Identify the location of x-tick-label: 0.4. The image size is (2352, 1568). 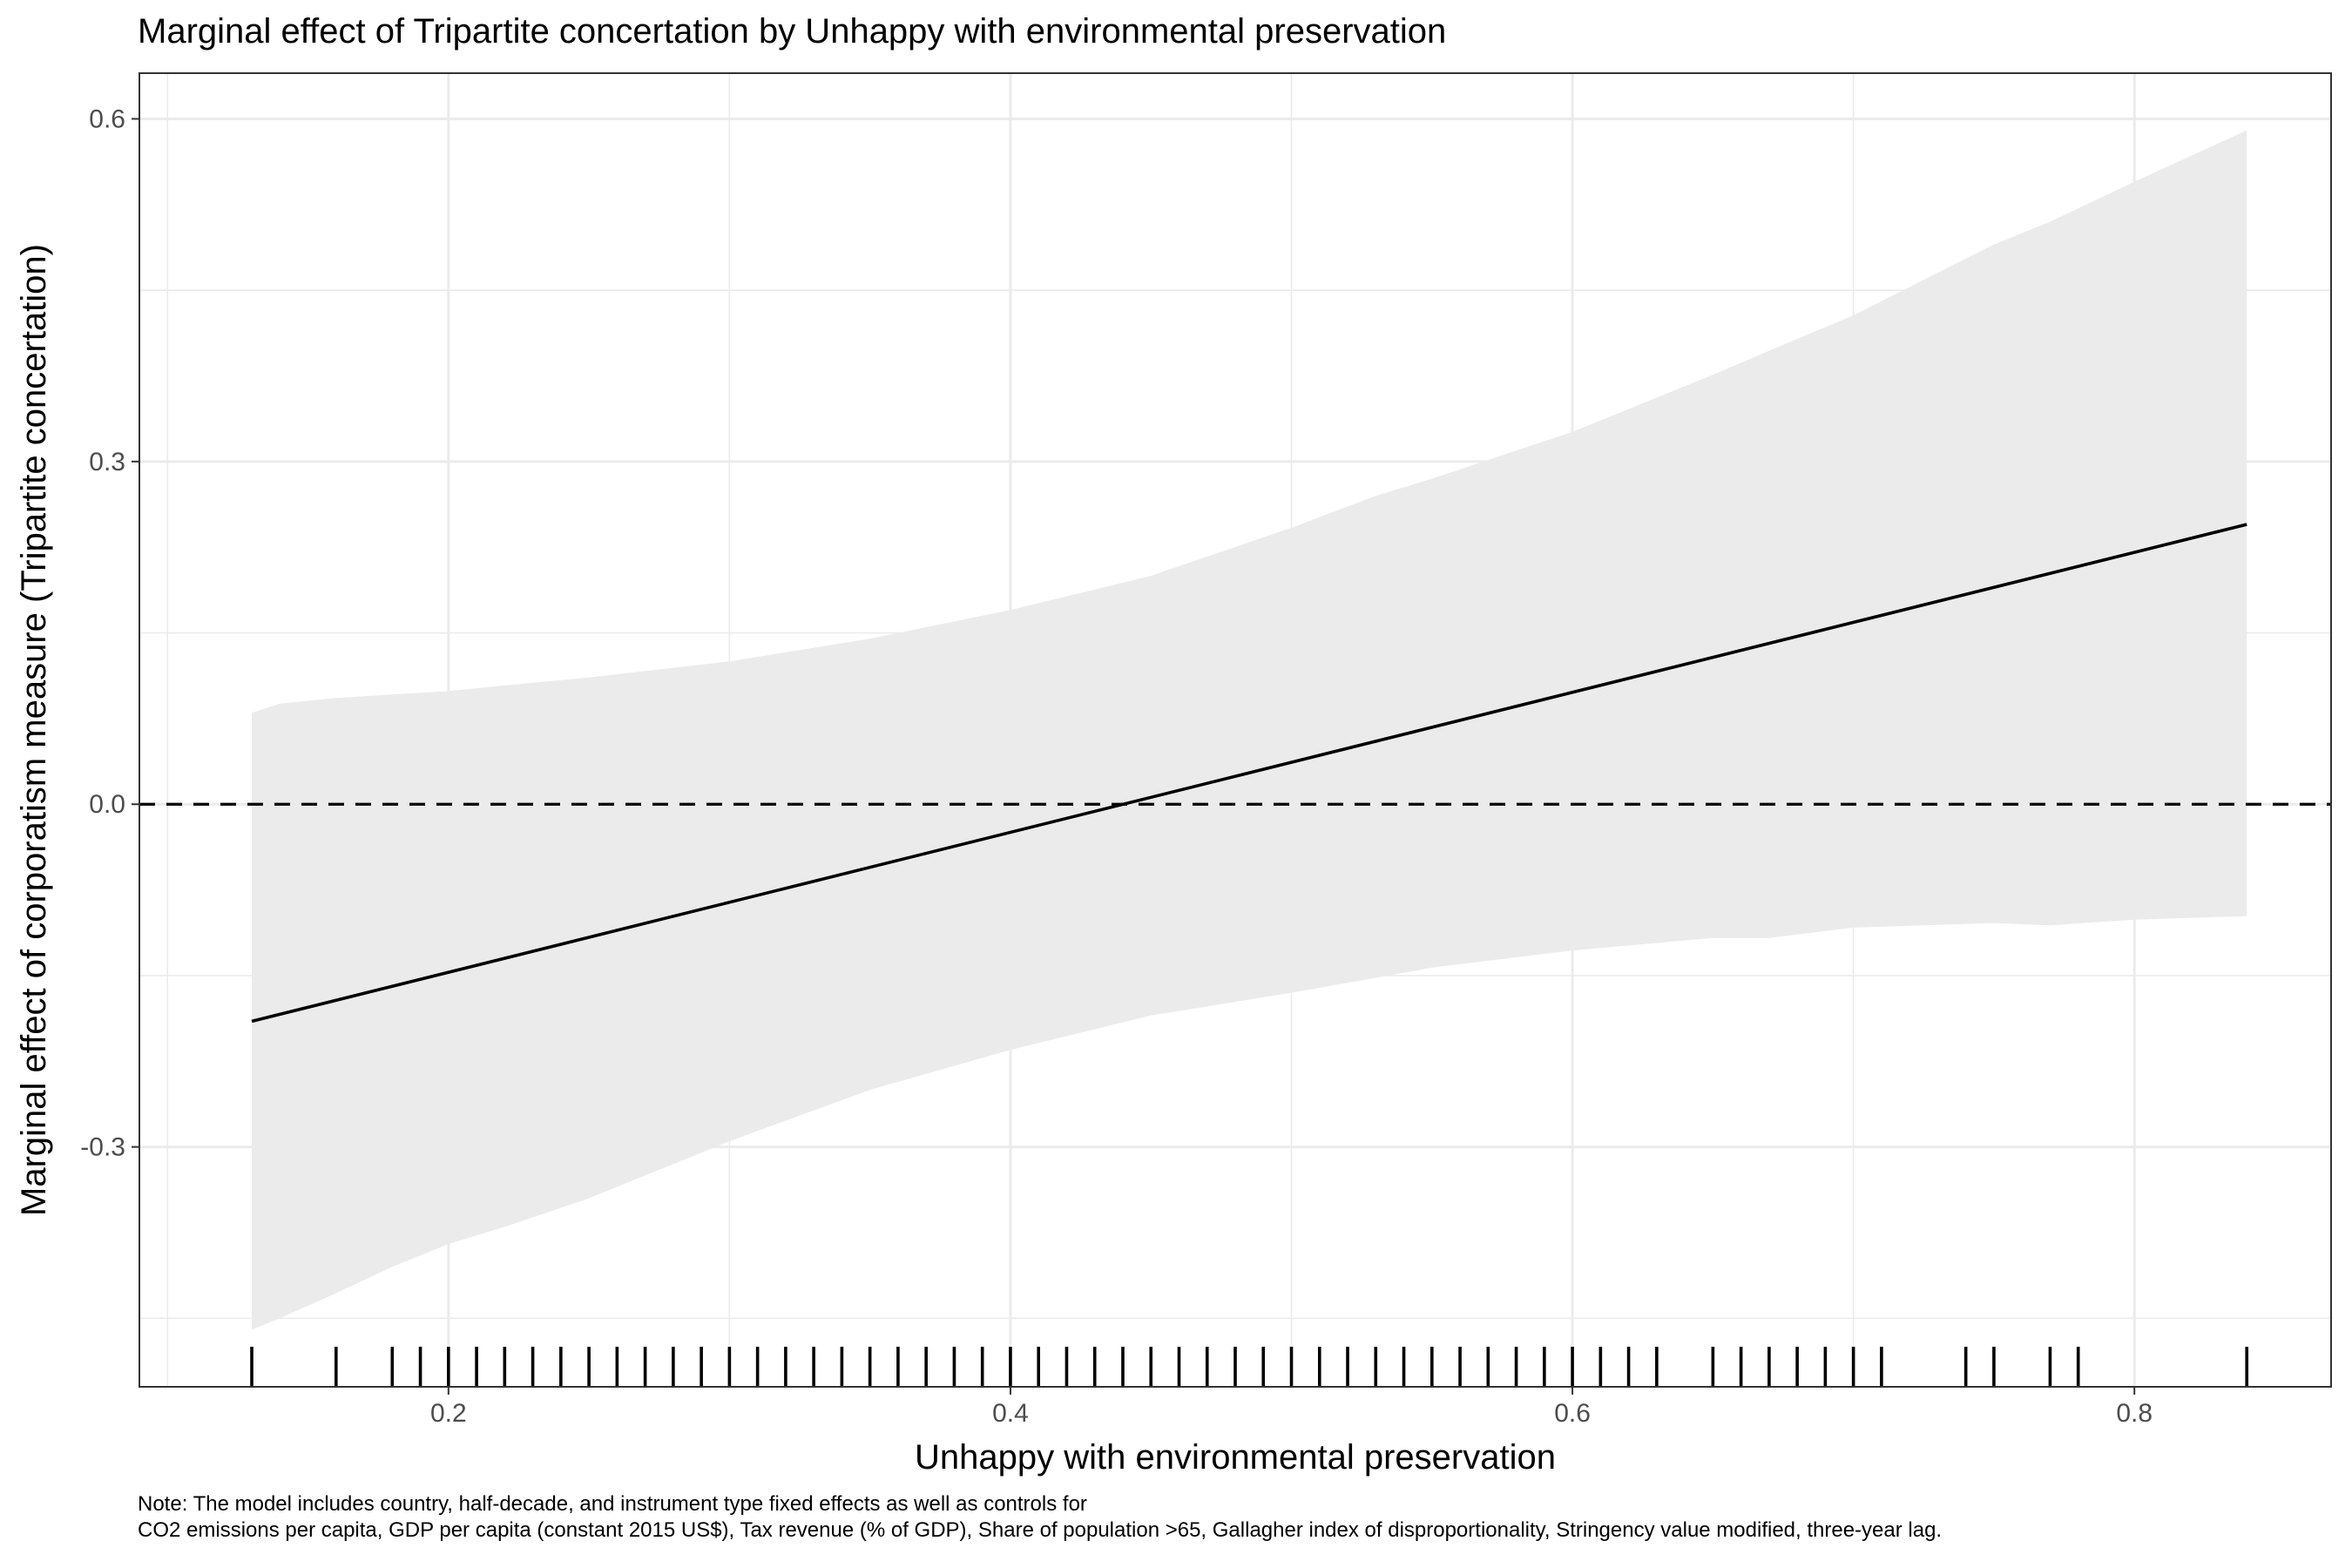
(1011, 1413).